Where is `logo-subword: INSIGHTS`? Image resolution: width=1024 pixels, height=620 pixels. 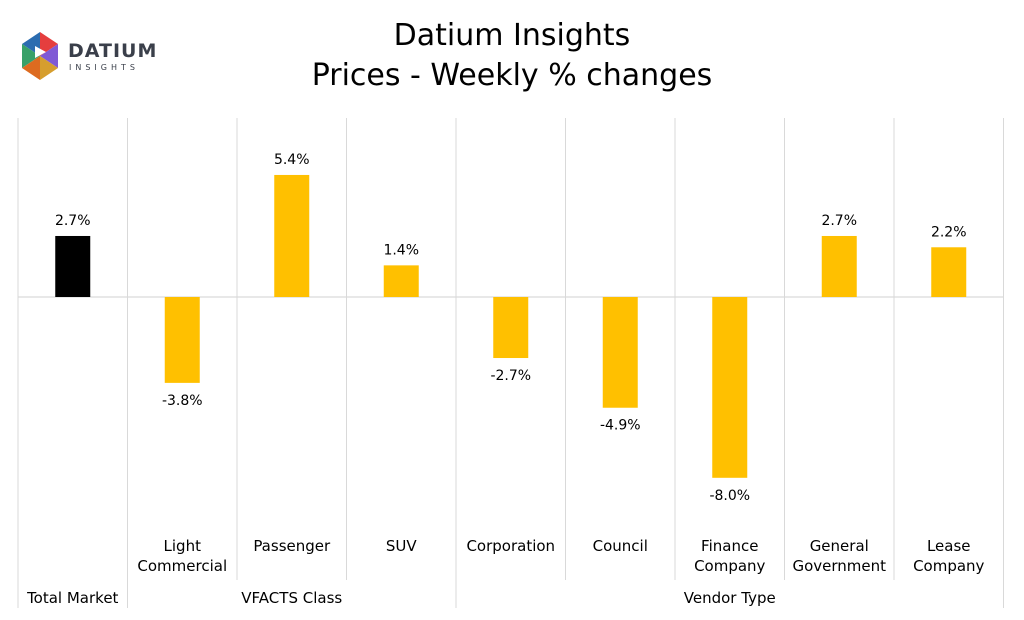
logo-subword: INSIGHTS is located at coordinates (104, 67).